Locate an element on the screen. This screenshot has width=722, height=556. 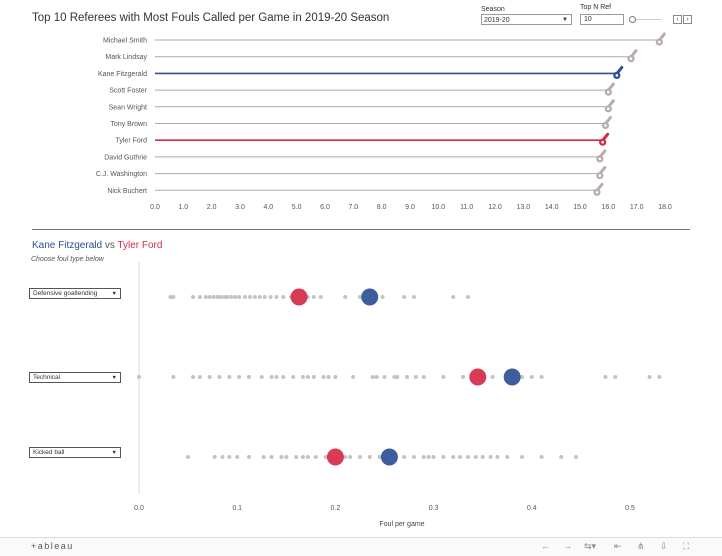
reset-icon: ⇤ is located at coordinates (618, 546).